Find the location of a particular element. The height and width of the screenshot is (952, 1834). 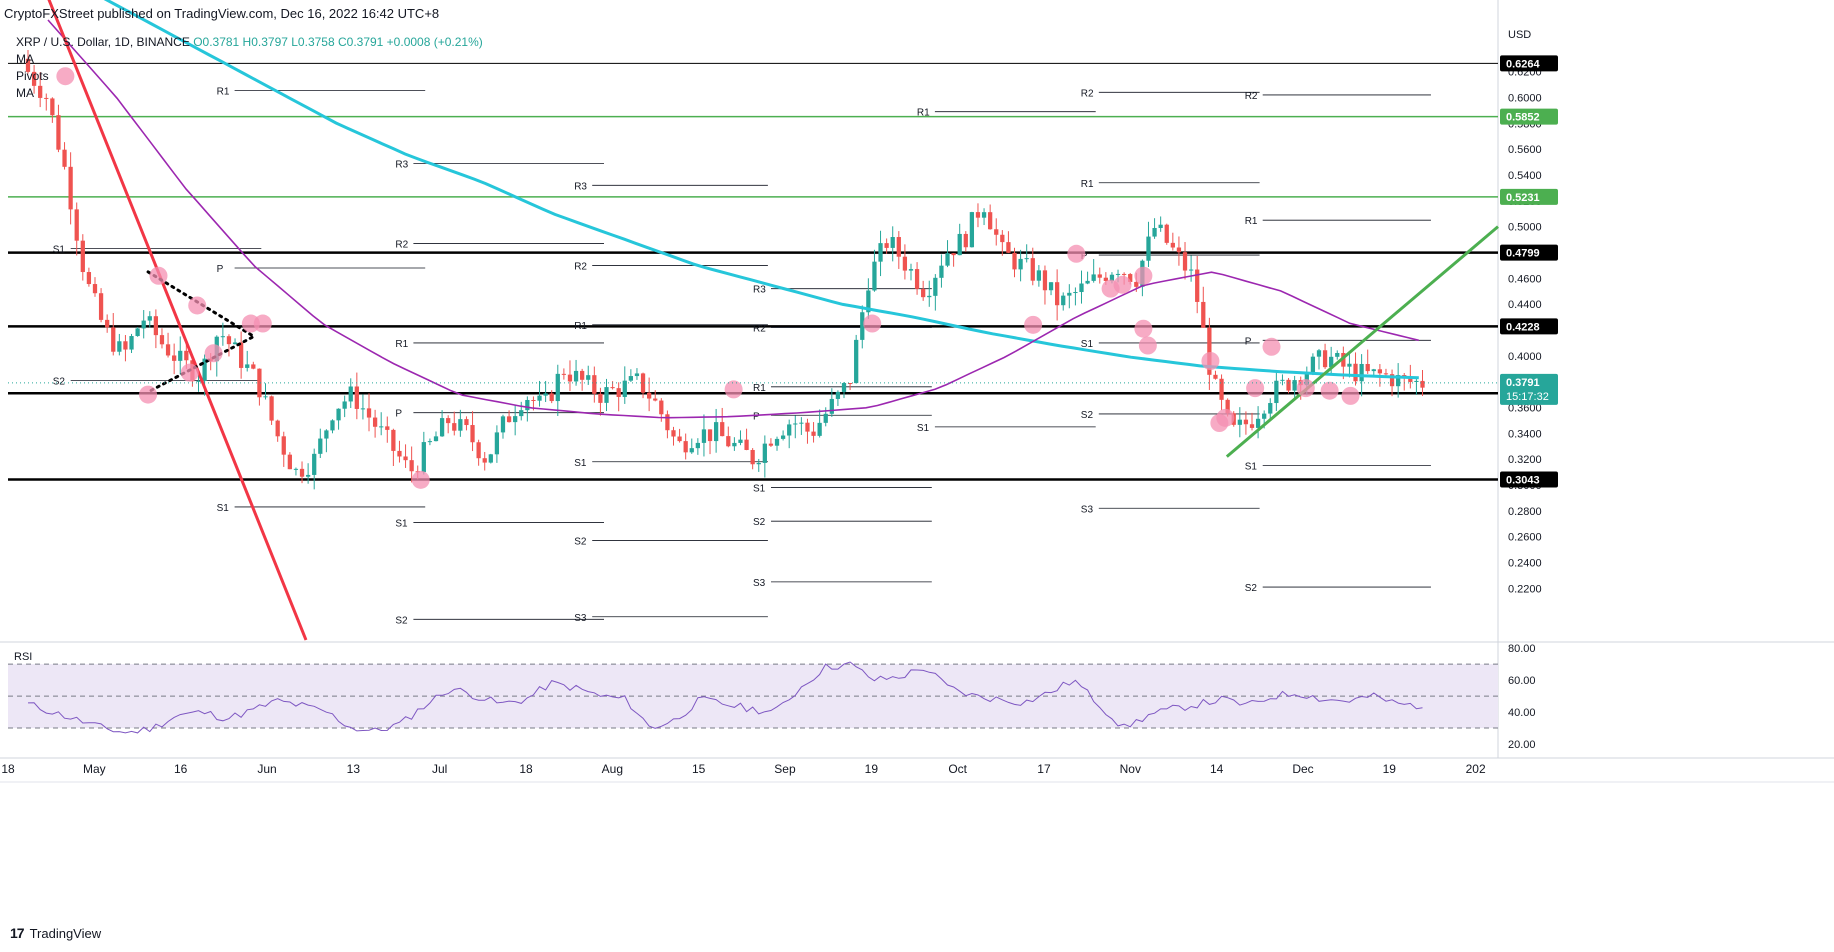

rsi-label: RSI is located at coordinates (23, 657).